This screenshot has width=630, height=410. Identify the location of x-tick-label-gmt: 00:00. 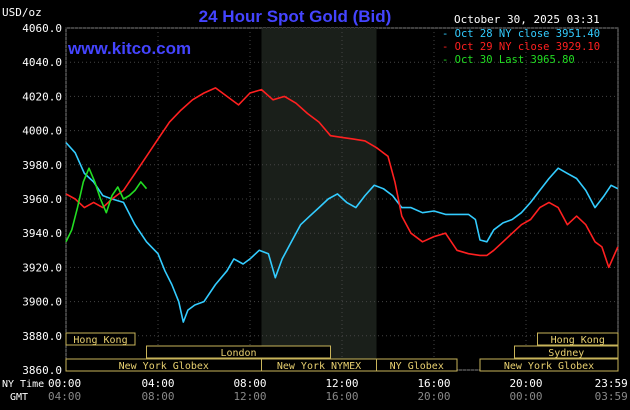
(525, 396).